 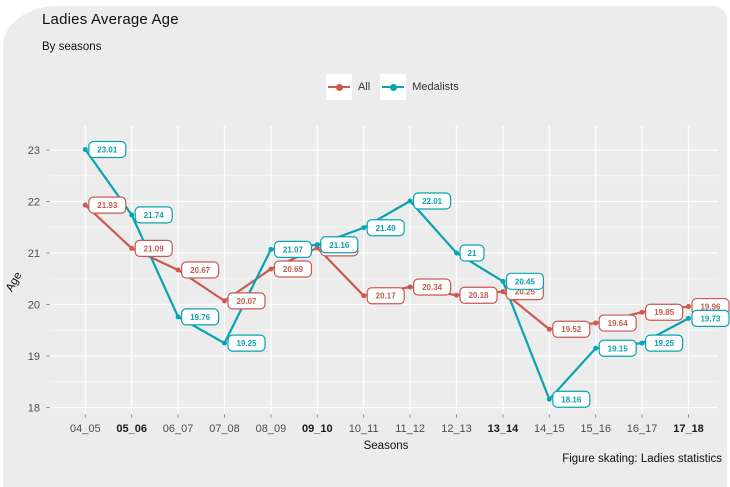 What do you see at coordinates (642, 429) in the screenshot?
I see `x-tick-label: 16_17` at bounding box center [642, 429].